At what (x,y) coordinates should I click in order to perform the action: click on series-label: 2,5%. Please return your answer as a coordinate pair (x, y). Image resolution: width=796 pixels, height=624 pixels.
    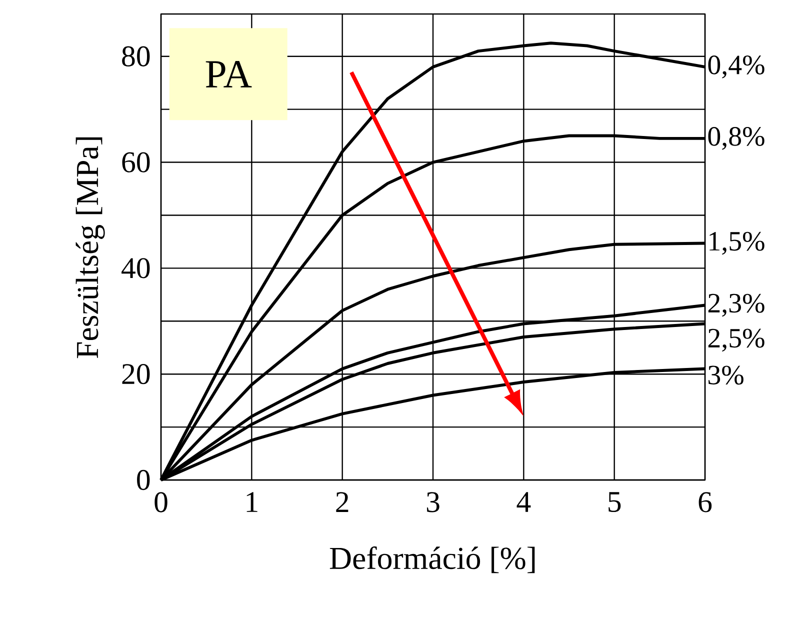
    Looking at the image, I should click on (736, 340).